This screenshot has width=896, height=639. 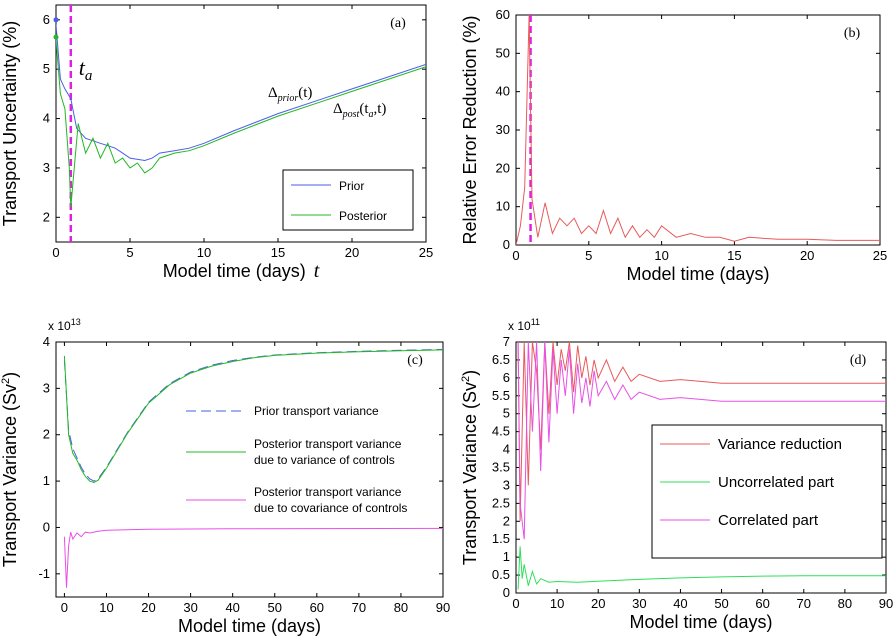 I want to click on x-tick-label: 25, so click(x=880, y=255).